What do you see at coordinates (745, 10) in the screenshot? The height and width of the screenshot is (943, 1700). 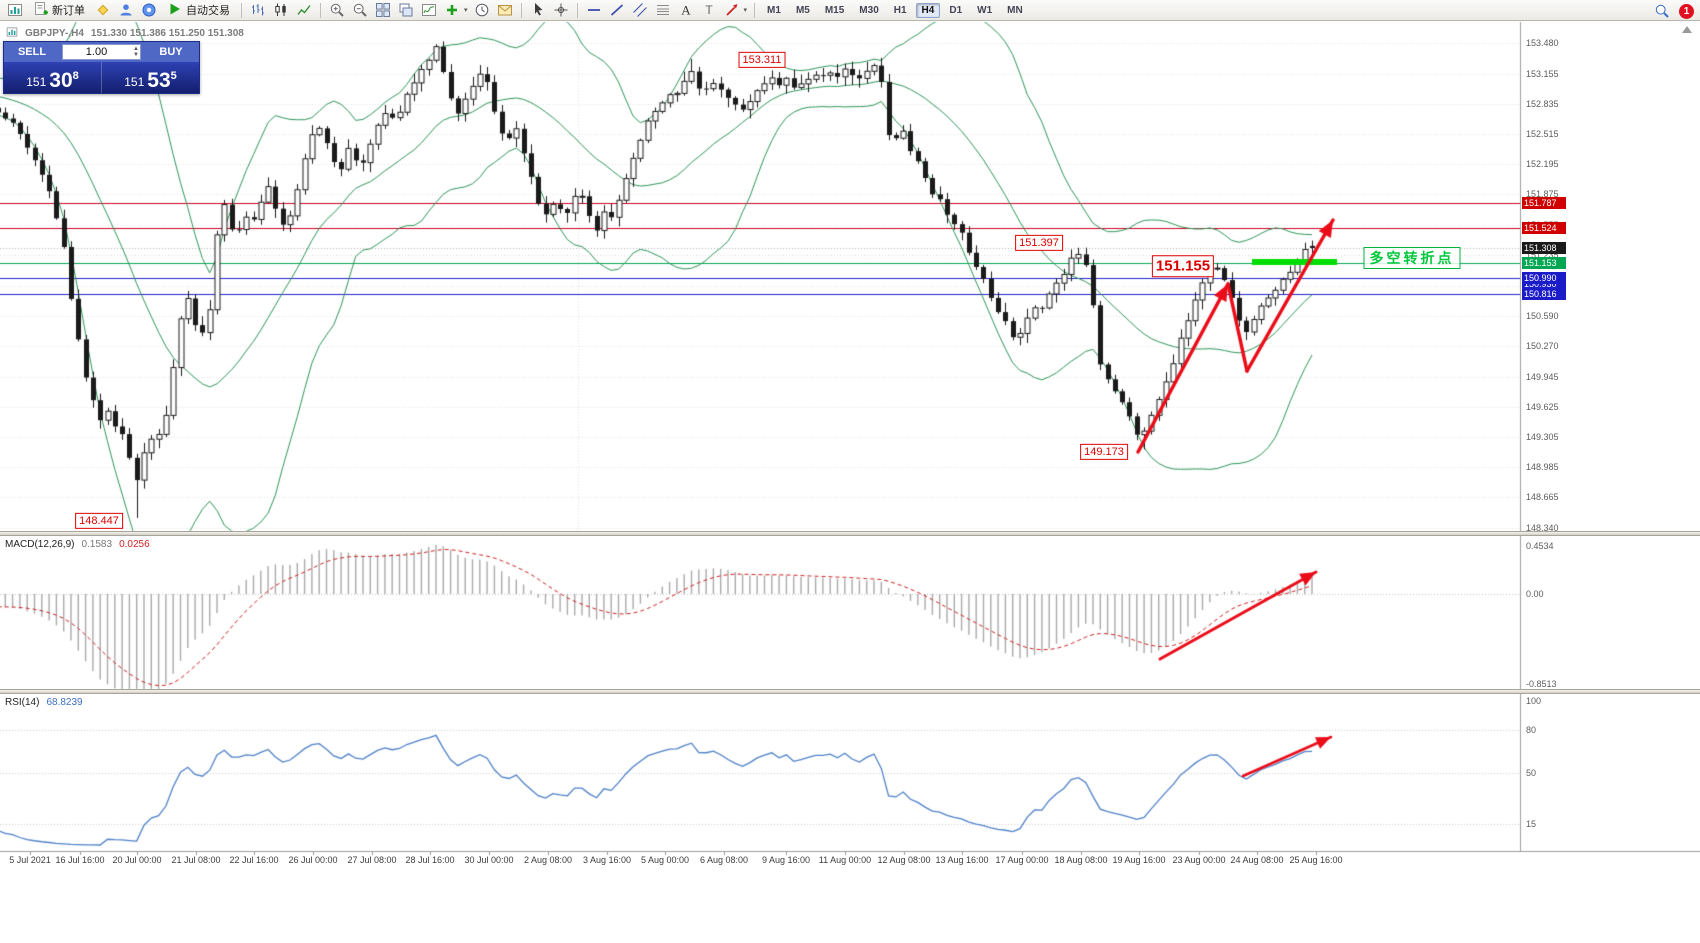 I see `shapes-dropdown-caret: ▾` at bounding box center [745, 10].